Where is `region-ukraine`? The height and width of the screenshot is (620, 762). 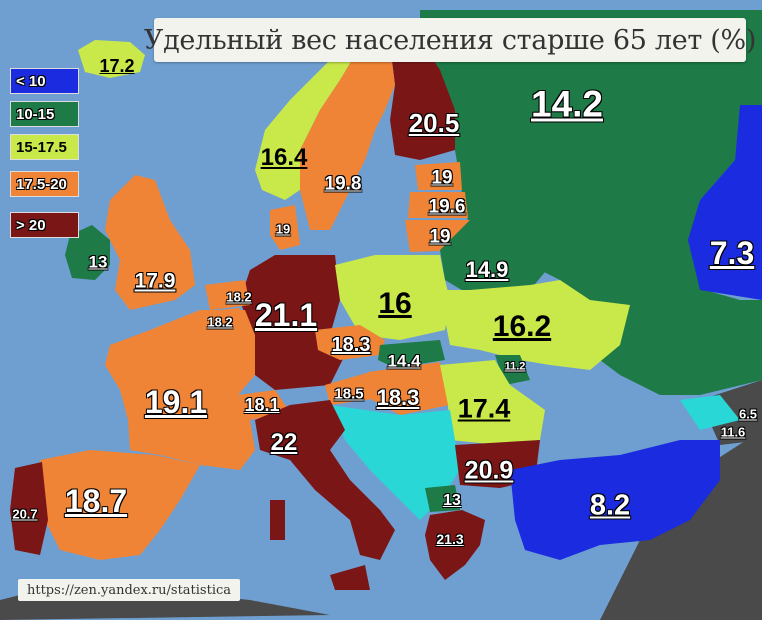 region-ukraine is located at coordinates (537, 325).